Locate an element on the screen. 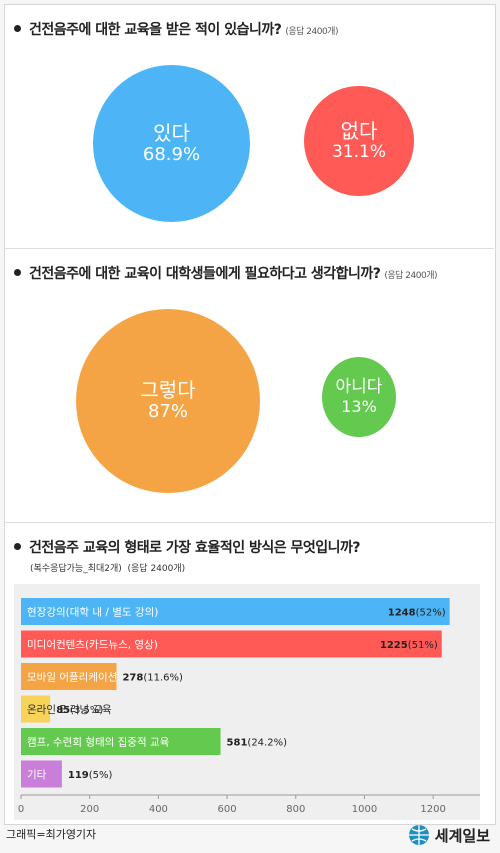  q2-no-circle: 아니다 13% is located at coordinates (359, 397).